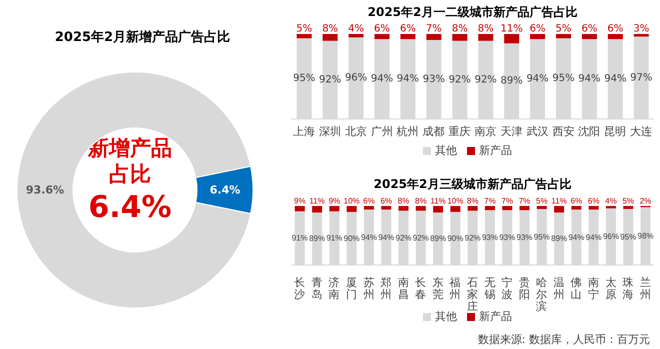 Image resolution: width=660 pixels, height=349 pixels. What do you see at coordinates (495, 150) in the screenshot?
I see `legend-label: 新产品` at bounding box center [495, 150].